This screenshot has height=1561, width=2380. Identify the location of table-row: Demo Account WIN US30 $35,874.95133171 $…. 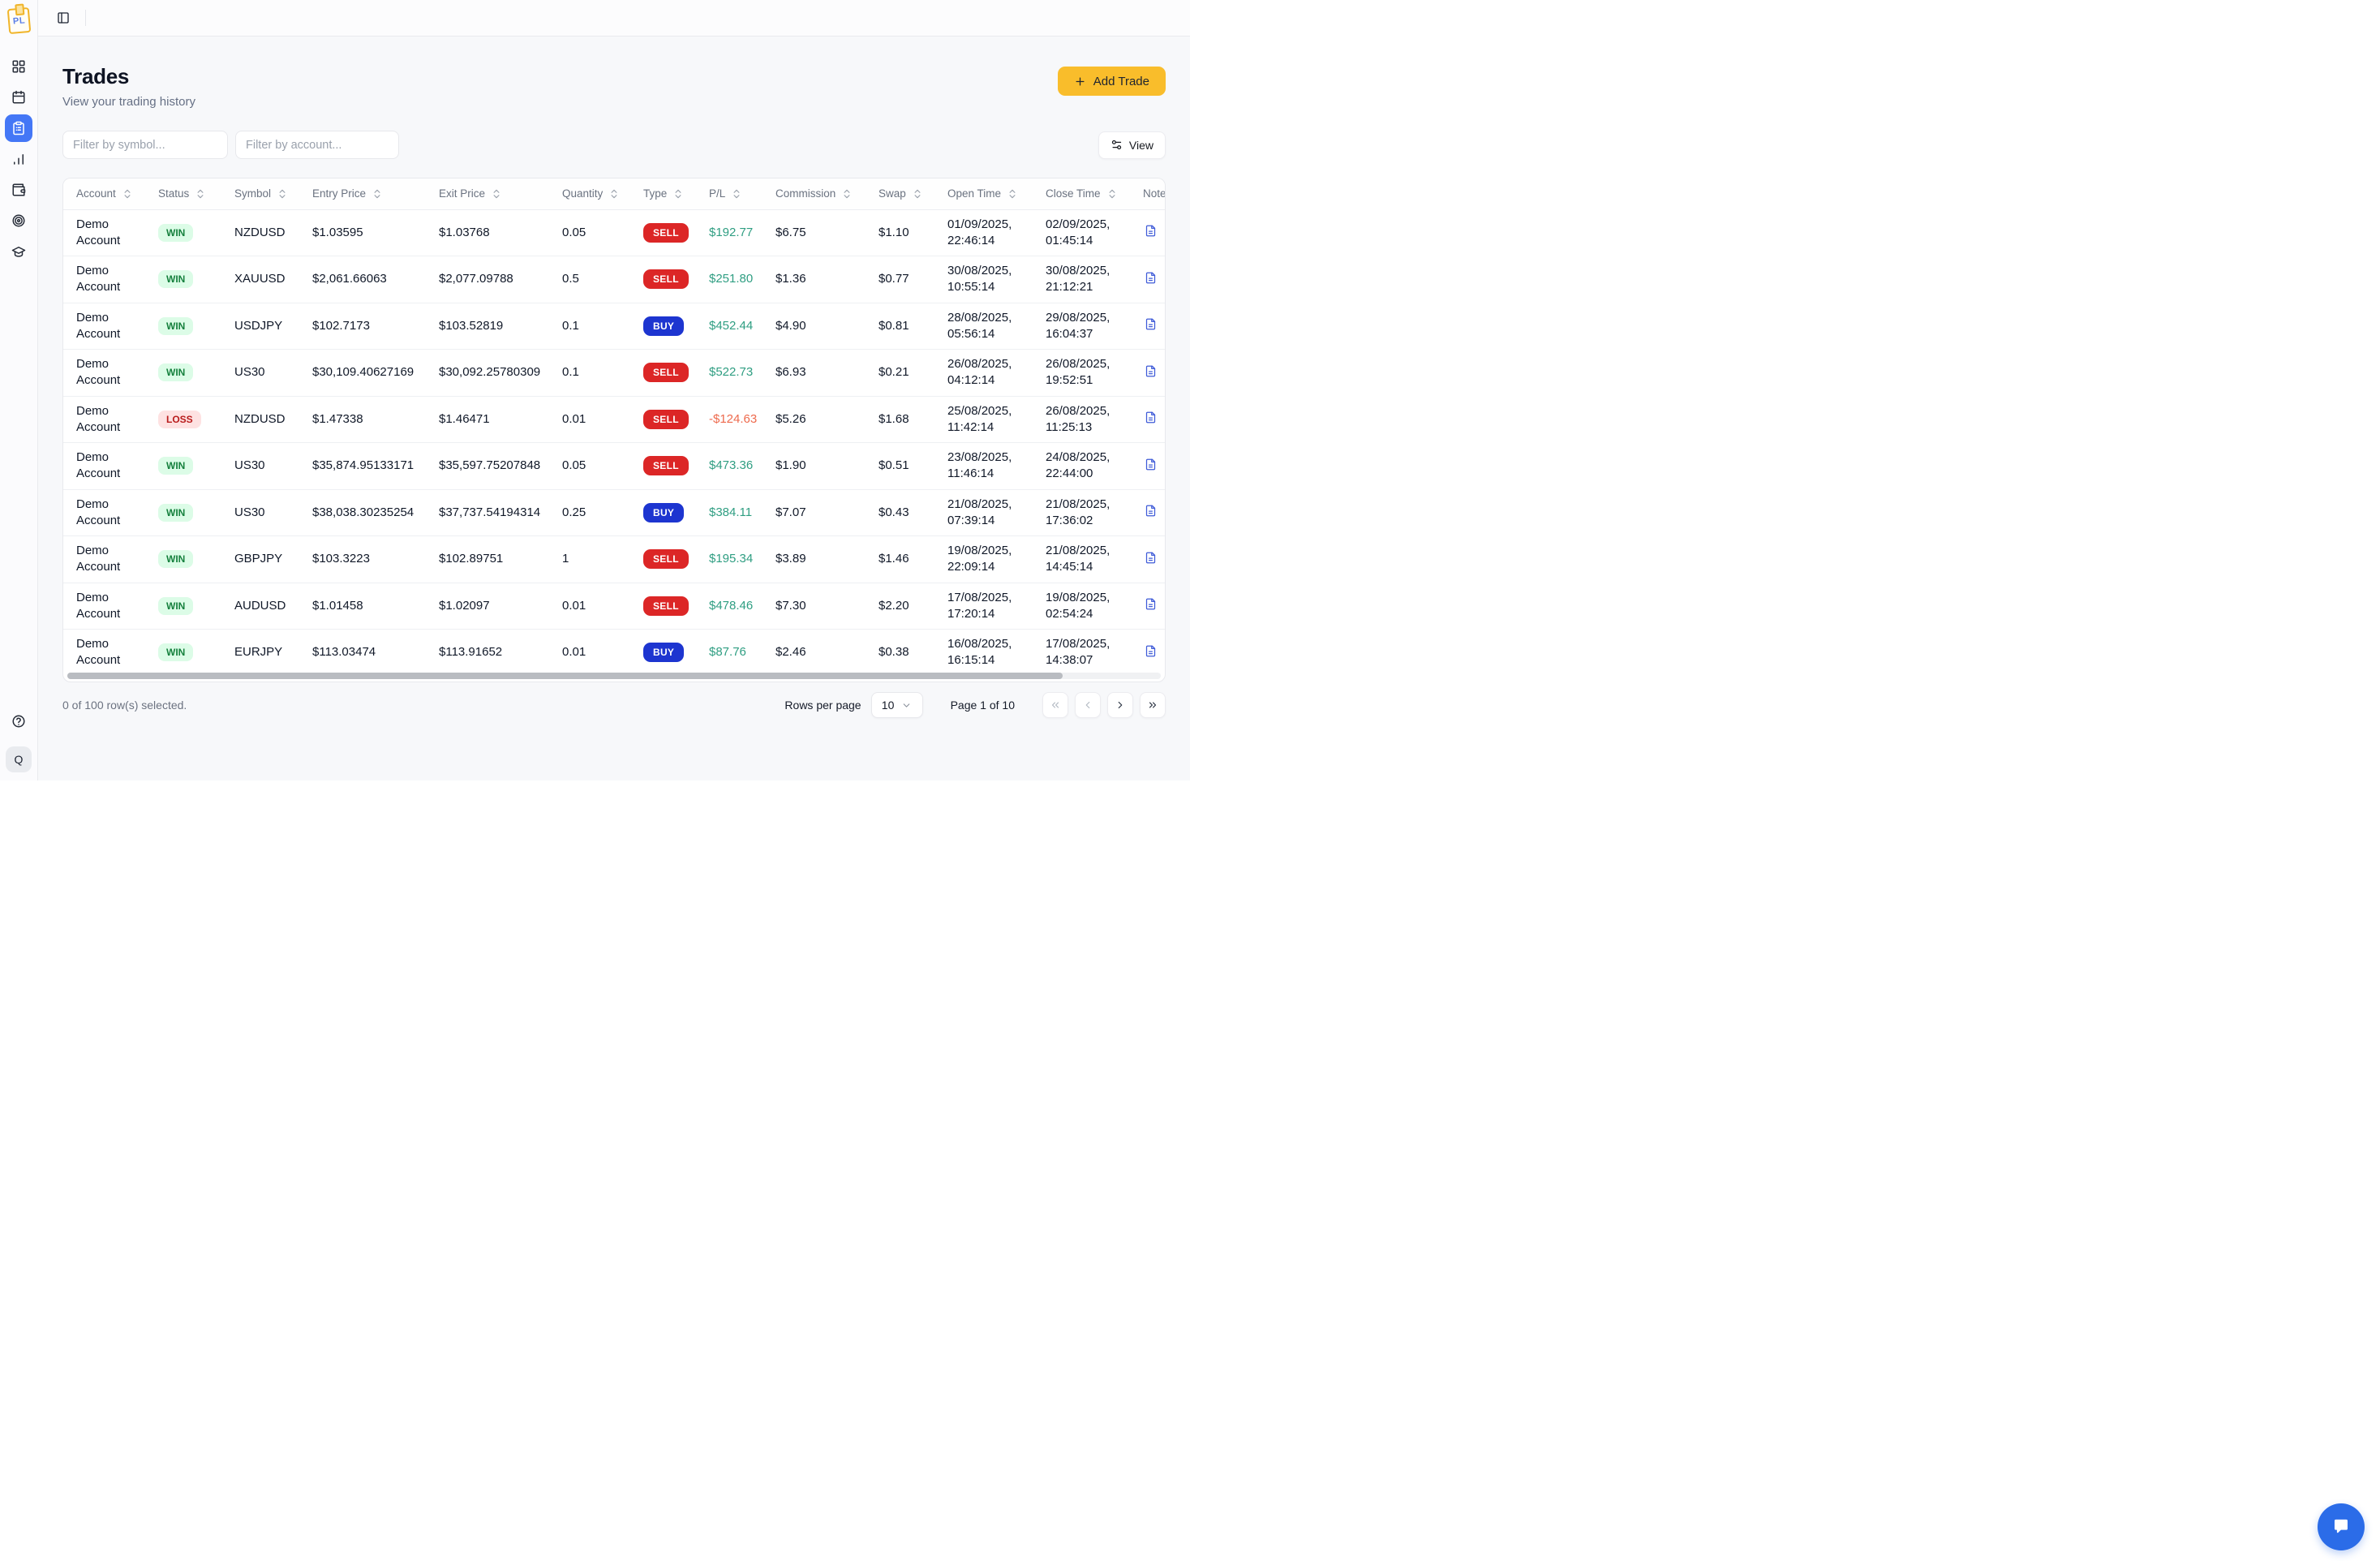
(614, 466).